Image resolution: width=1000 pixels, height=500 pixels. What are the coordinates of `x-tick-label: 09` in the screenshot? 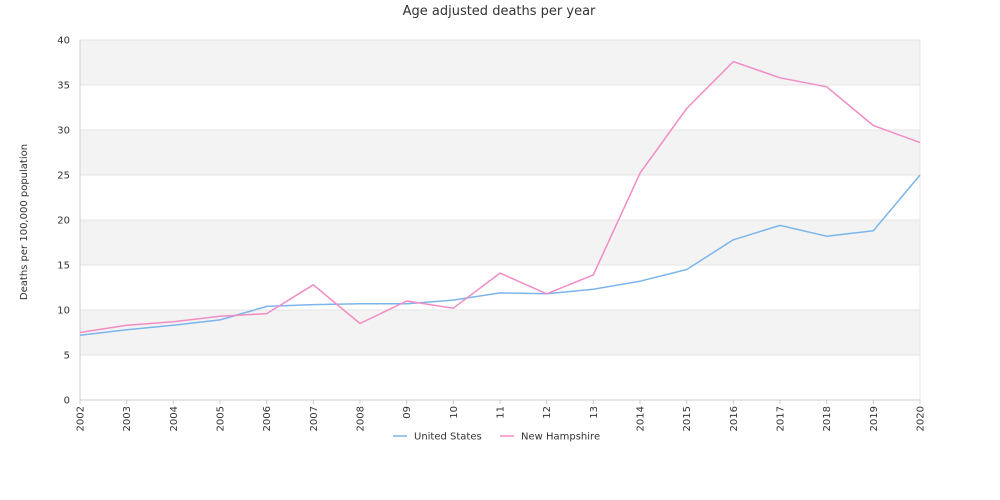 It's located at (407, 412).